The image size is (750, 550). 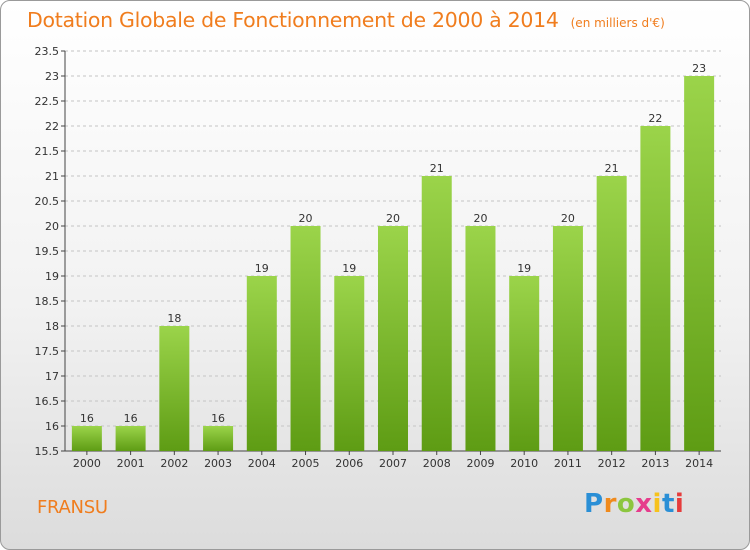 I want to click on x-tick-label: 2006, so click(x=349, y=463).